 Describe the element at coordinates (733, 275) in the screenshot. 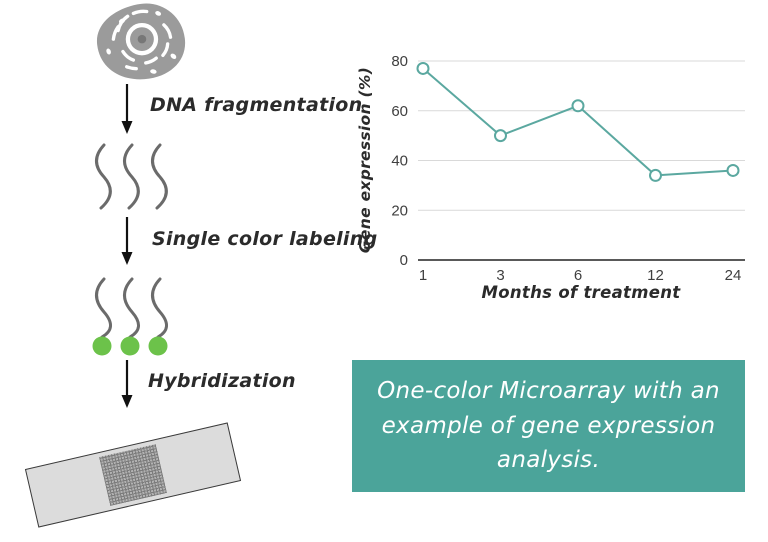

I see `svg-text: 24` at that location.